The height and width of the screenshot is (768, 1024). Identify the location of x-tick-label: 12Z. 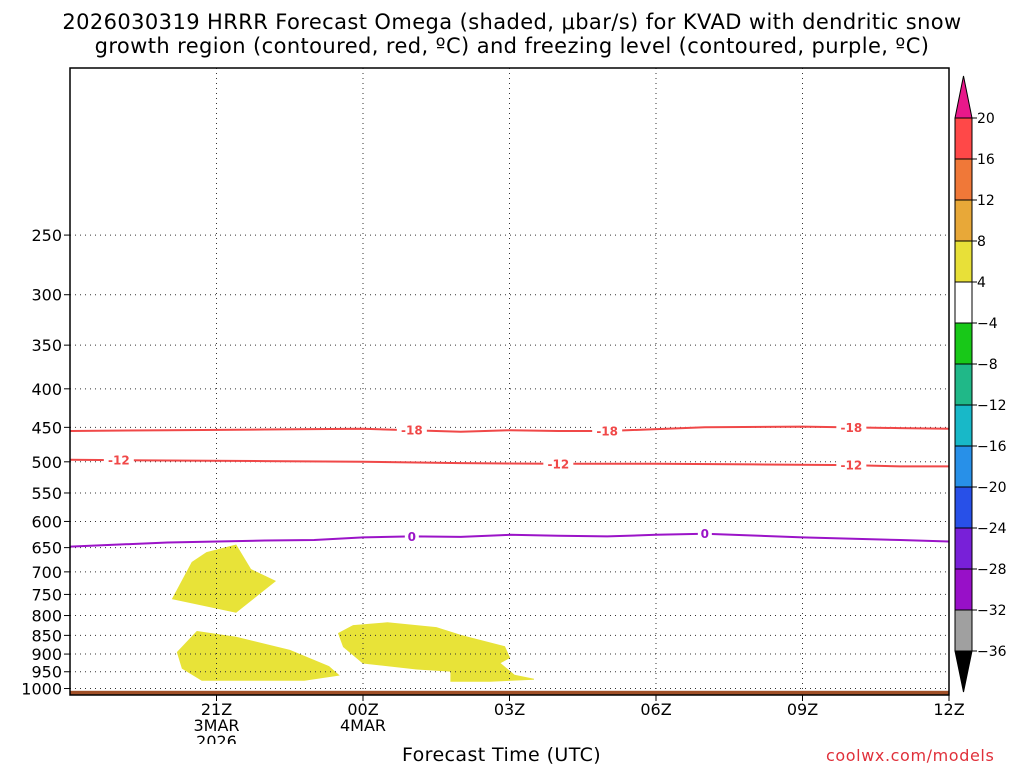
(948, 709).